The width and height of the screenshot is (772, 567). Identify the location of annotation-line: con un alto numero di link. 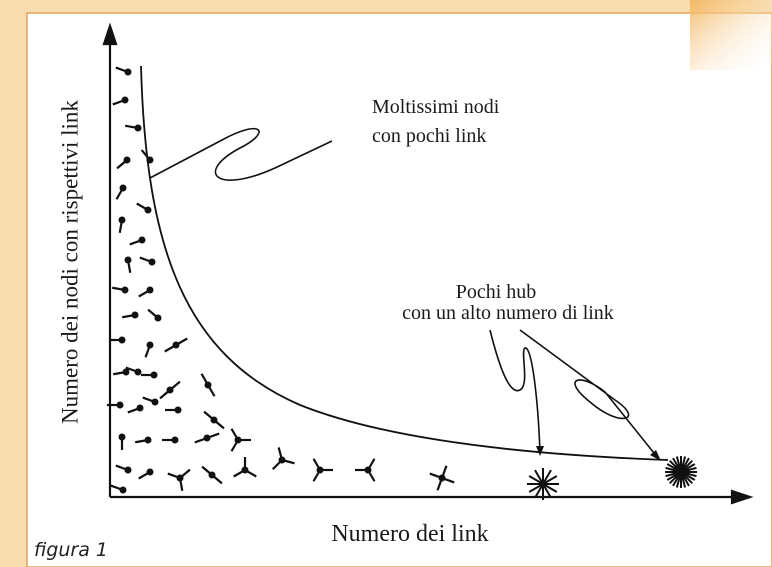
(508, 313).